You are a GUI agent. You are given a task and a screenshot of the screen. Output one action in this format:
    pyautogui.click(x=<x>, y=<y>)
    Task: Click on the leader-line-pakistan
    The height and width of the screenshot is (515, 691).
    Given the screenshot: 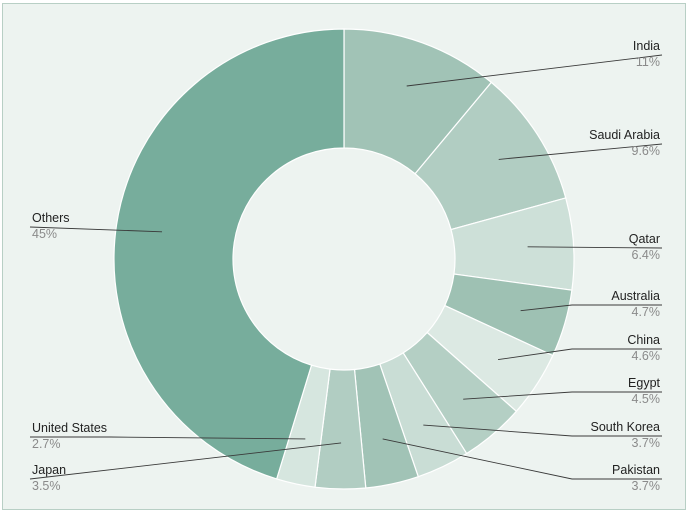 What is the action you would take?
    pyautogui.click(x=522, y=459)
    